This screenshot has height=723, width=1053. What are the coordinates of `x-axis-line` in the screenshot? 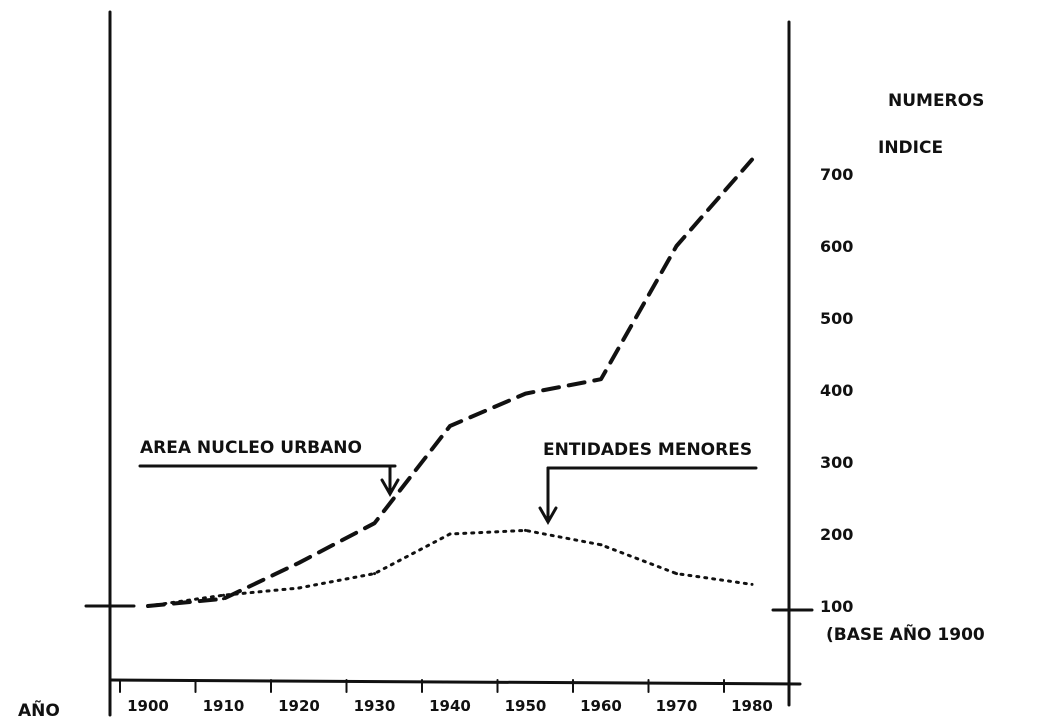 It's located at (455, 682).